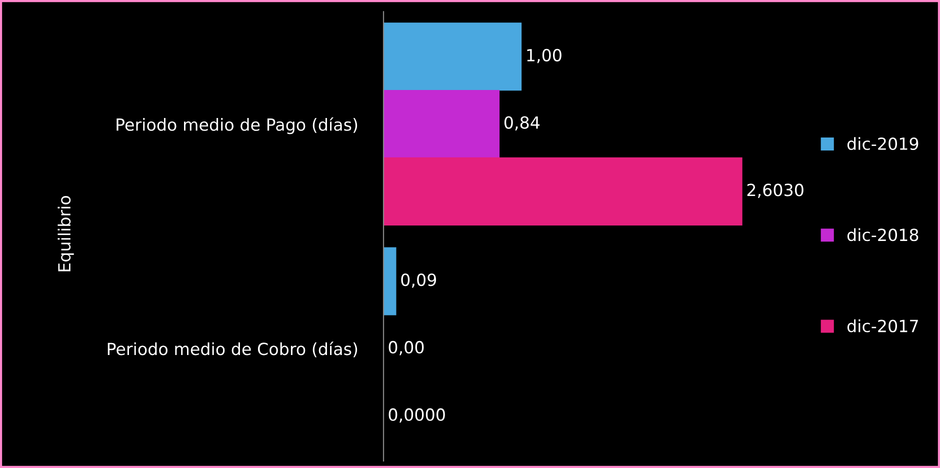  Describe the element at coordinates (522, 123) in the screenshot. I see `data-label: 0,84` at that location.